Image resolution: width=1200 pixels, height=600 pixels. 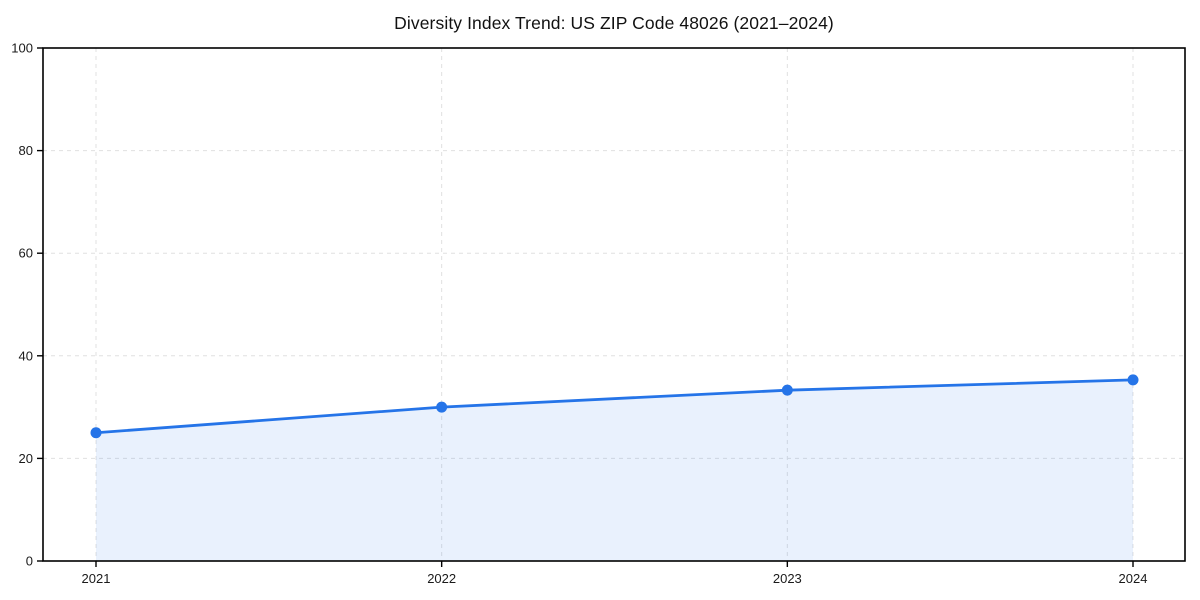 What do you see at coordinates (29, 561) in the screenshot?
I see `y-tick-label: 0` at bounding box center [29, 561].